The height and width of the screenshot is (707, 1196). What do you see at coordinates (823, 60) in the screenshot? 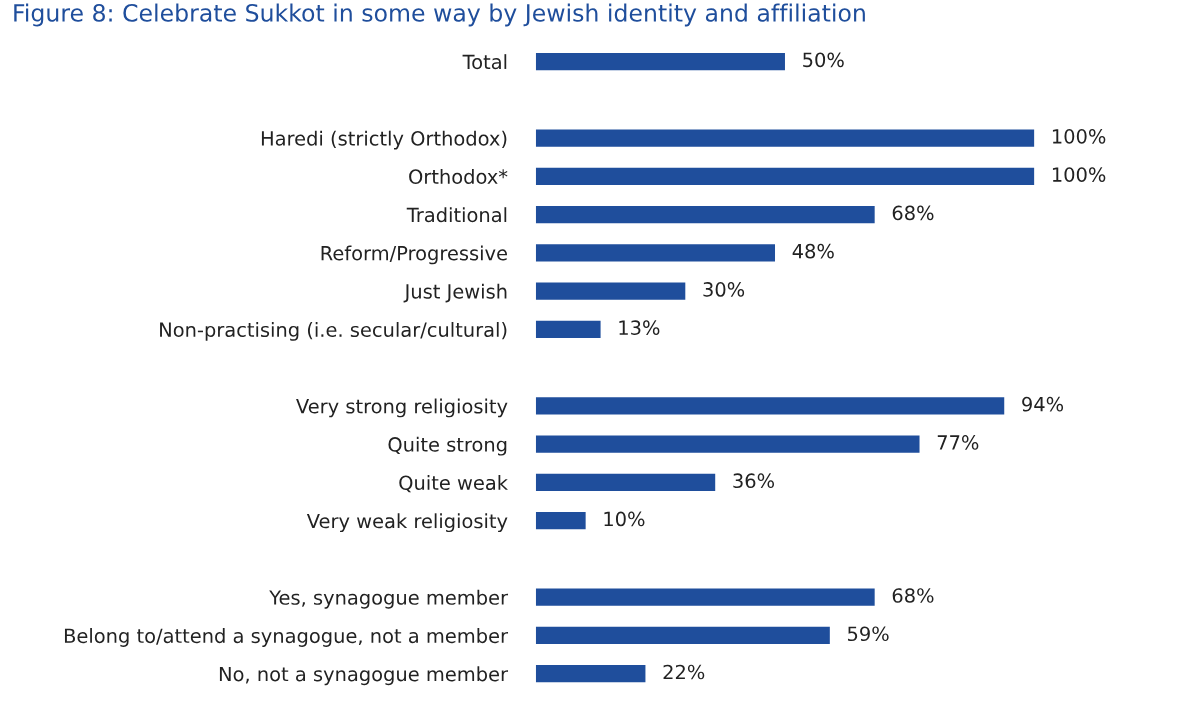
I see `data-label: 50%` at bounding box center [823, 60].